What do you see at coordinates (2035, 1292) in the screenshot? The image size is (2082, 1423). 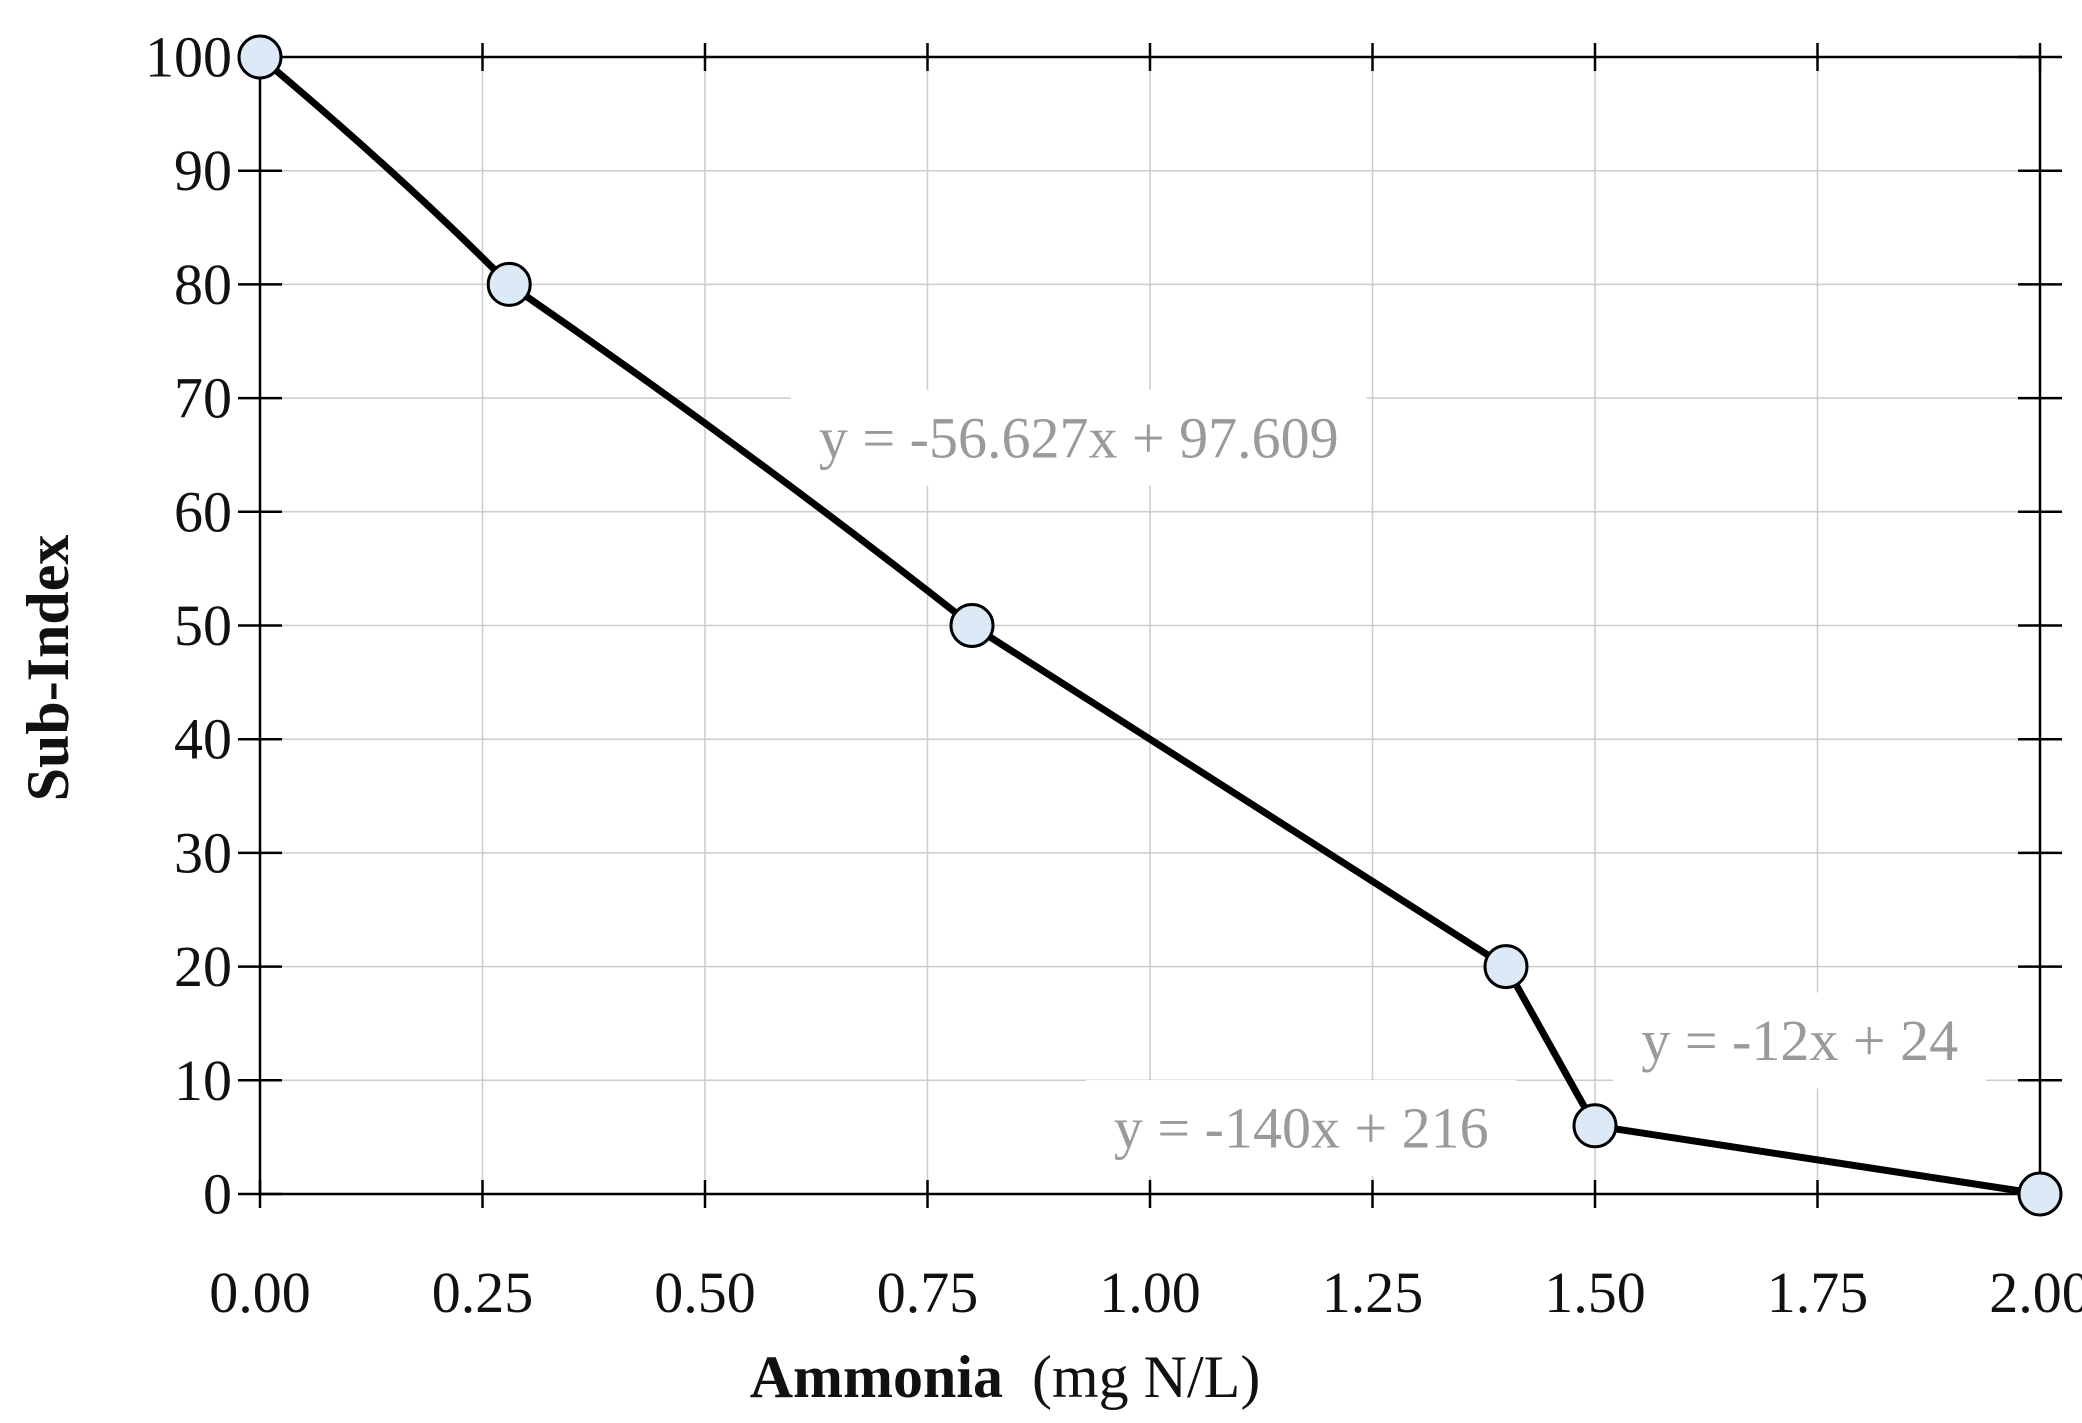 I see `x-tick-label: 2.00` at bounding box center [2035, 1292].